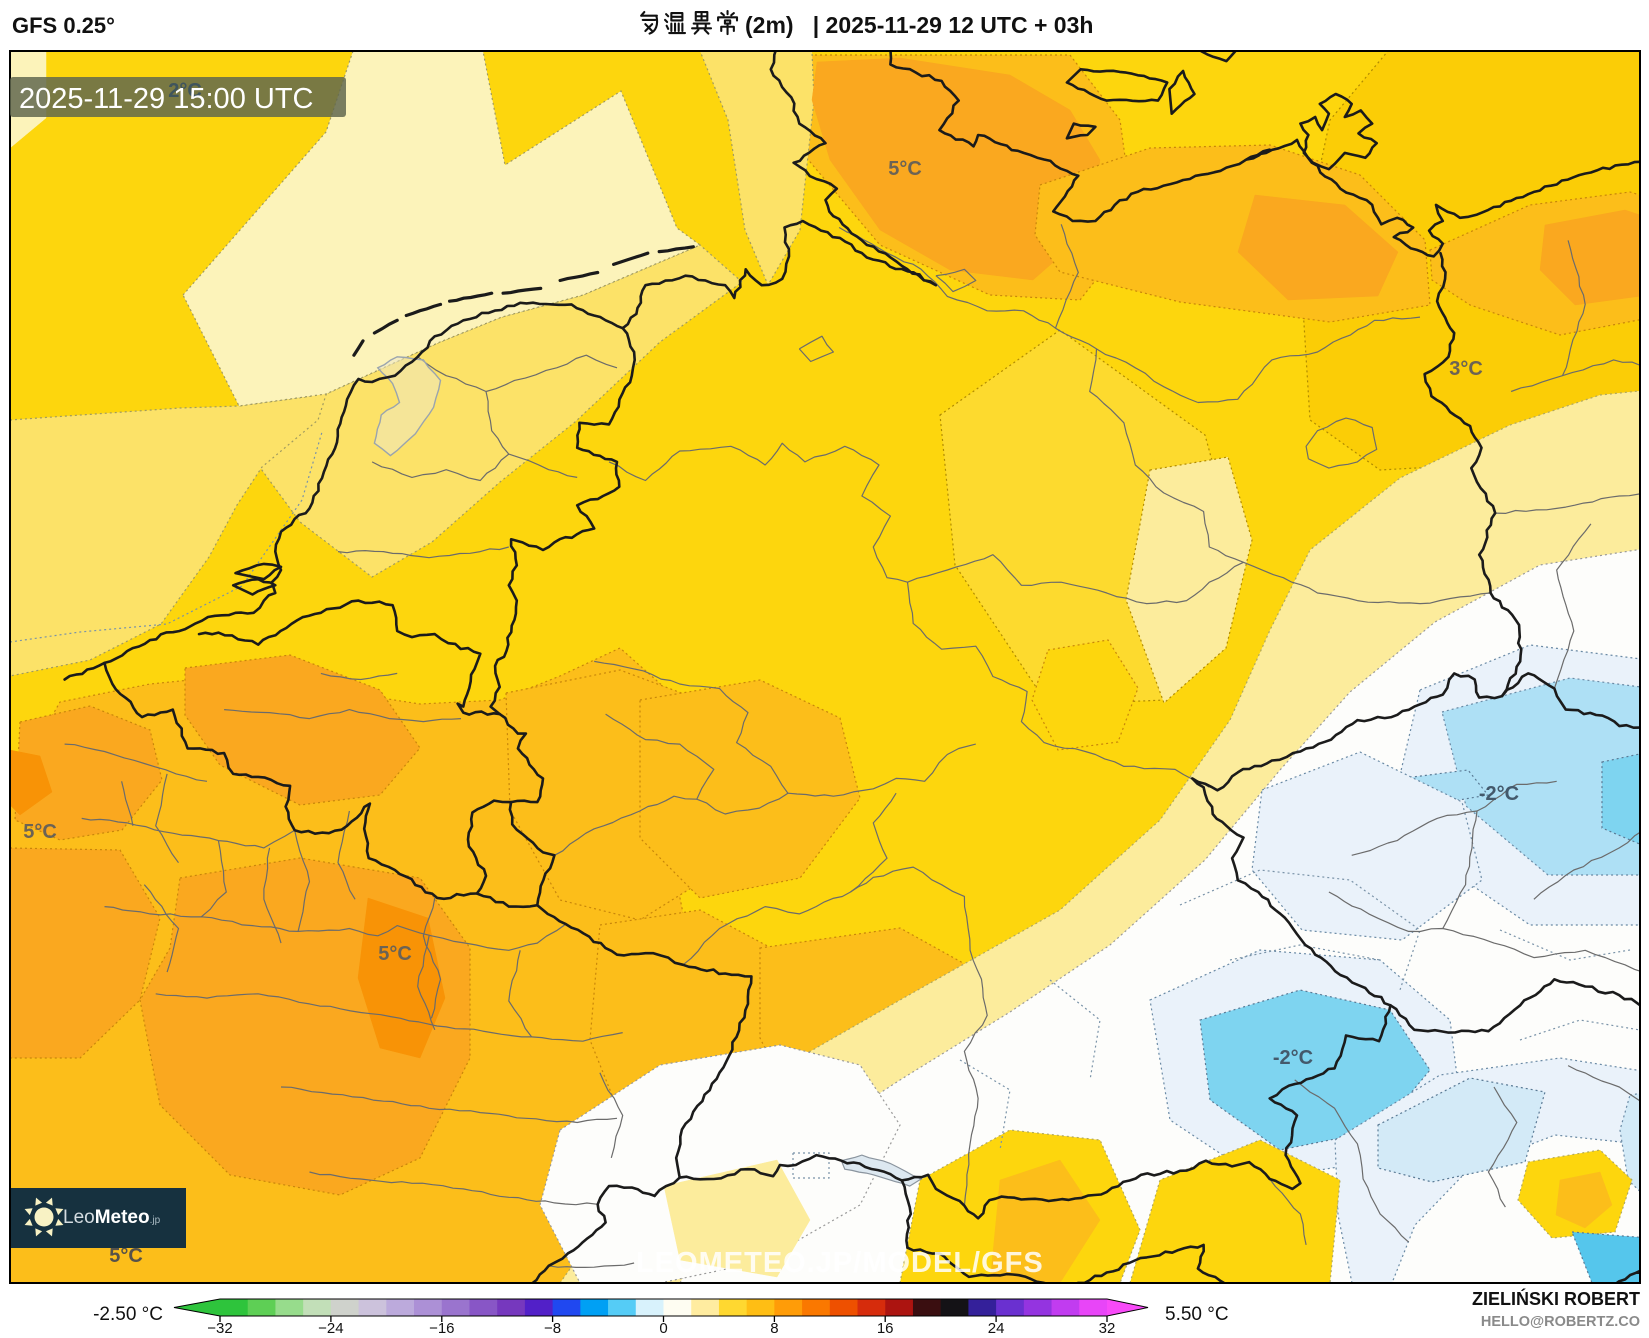  I want to click on svg-text: LEOMETEO.JP/MODEL/GFS, so click(840, 1263).